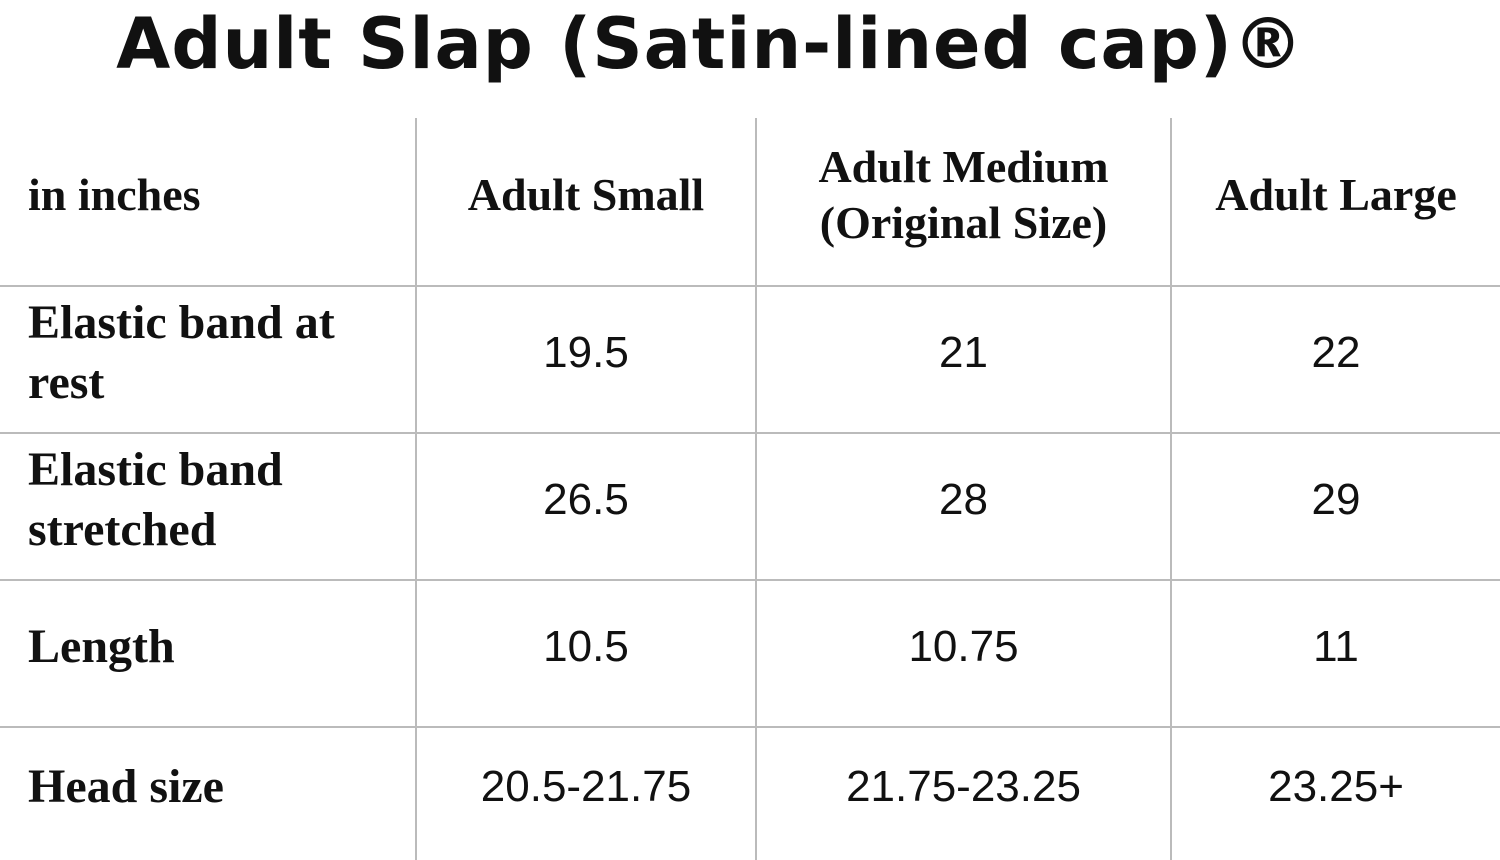 This screenshot has width=1500, height=860. I want to click on row-label: Head size, so click(207, 793).